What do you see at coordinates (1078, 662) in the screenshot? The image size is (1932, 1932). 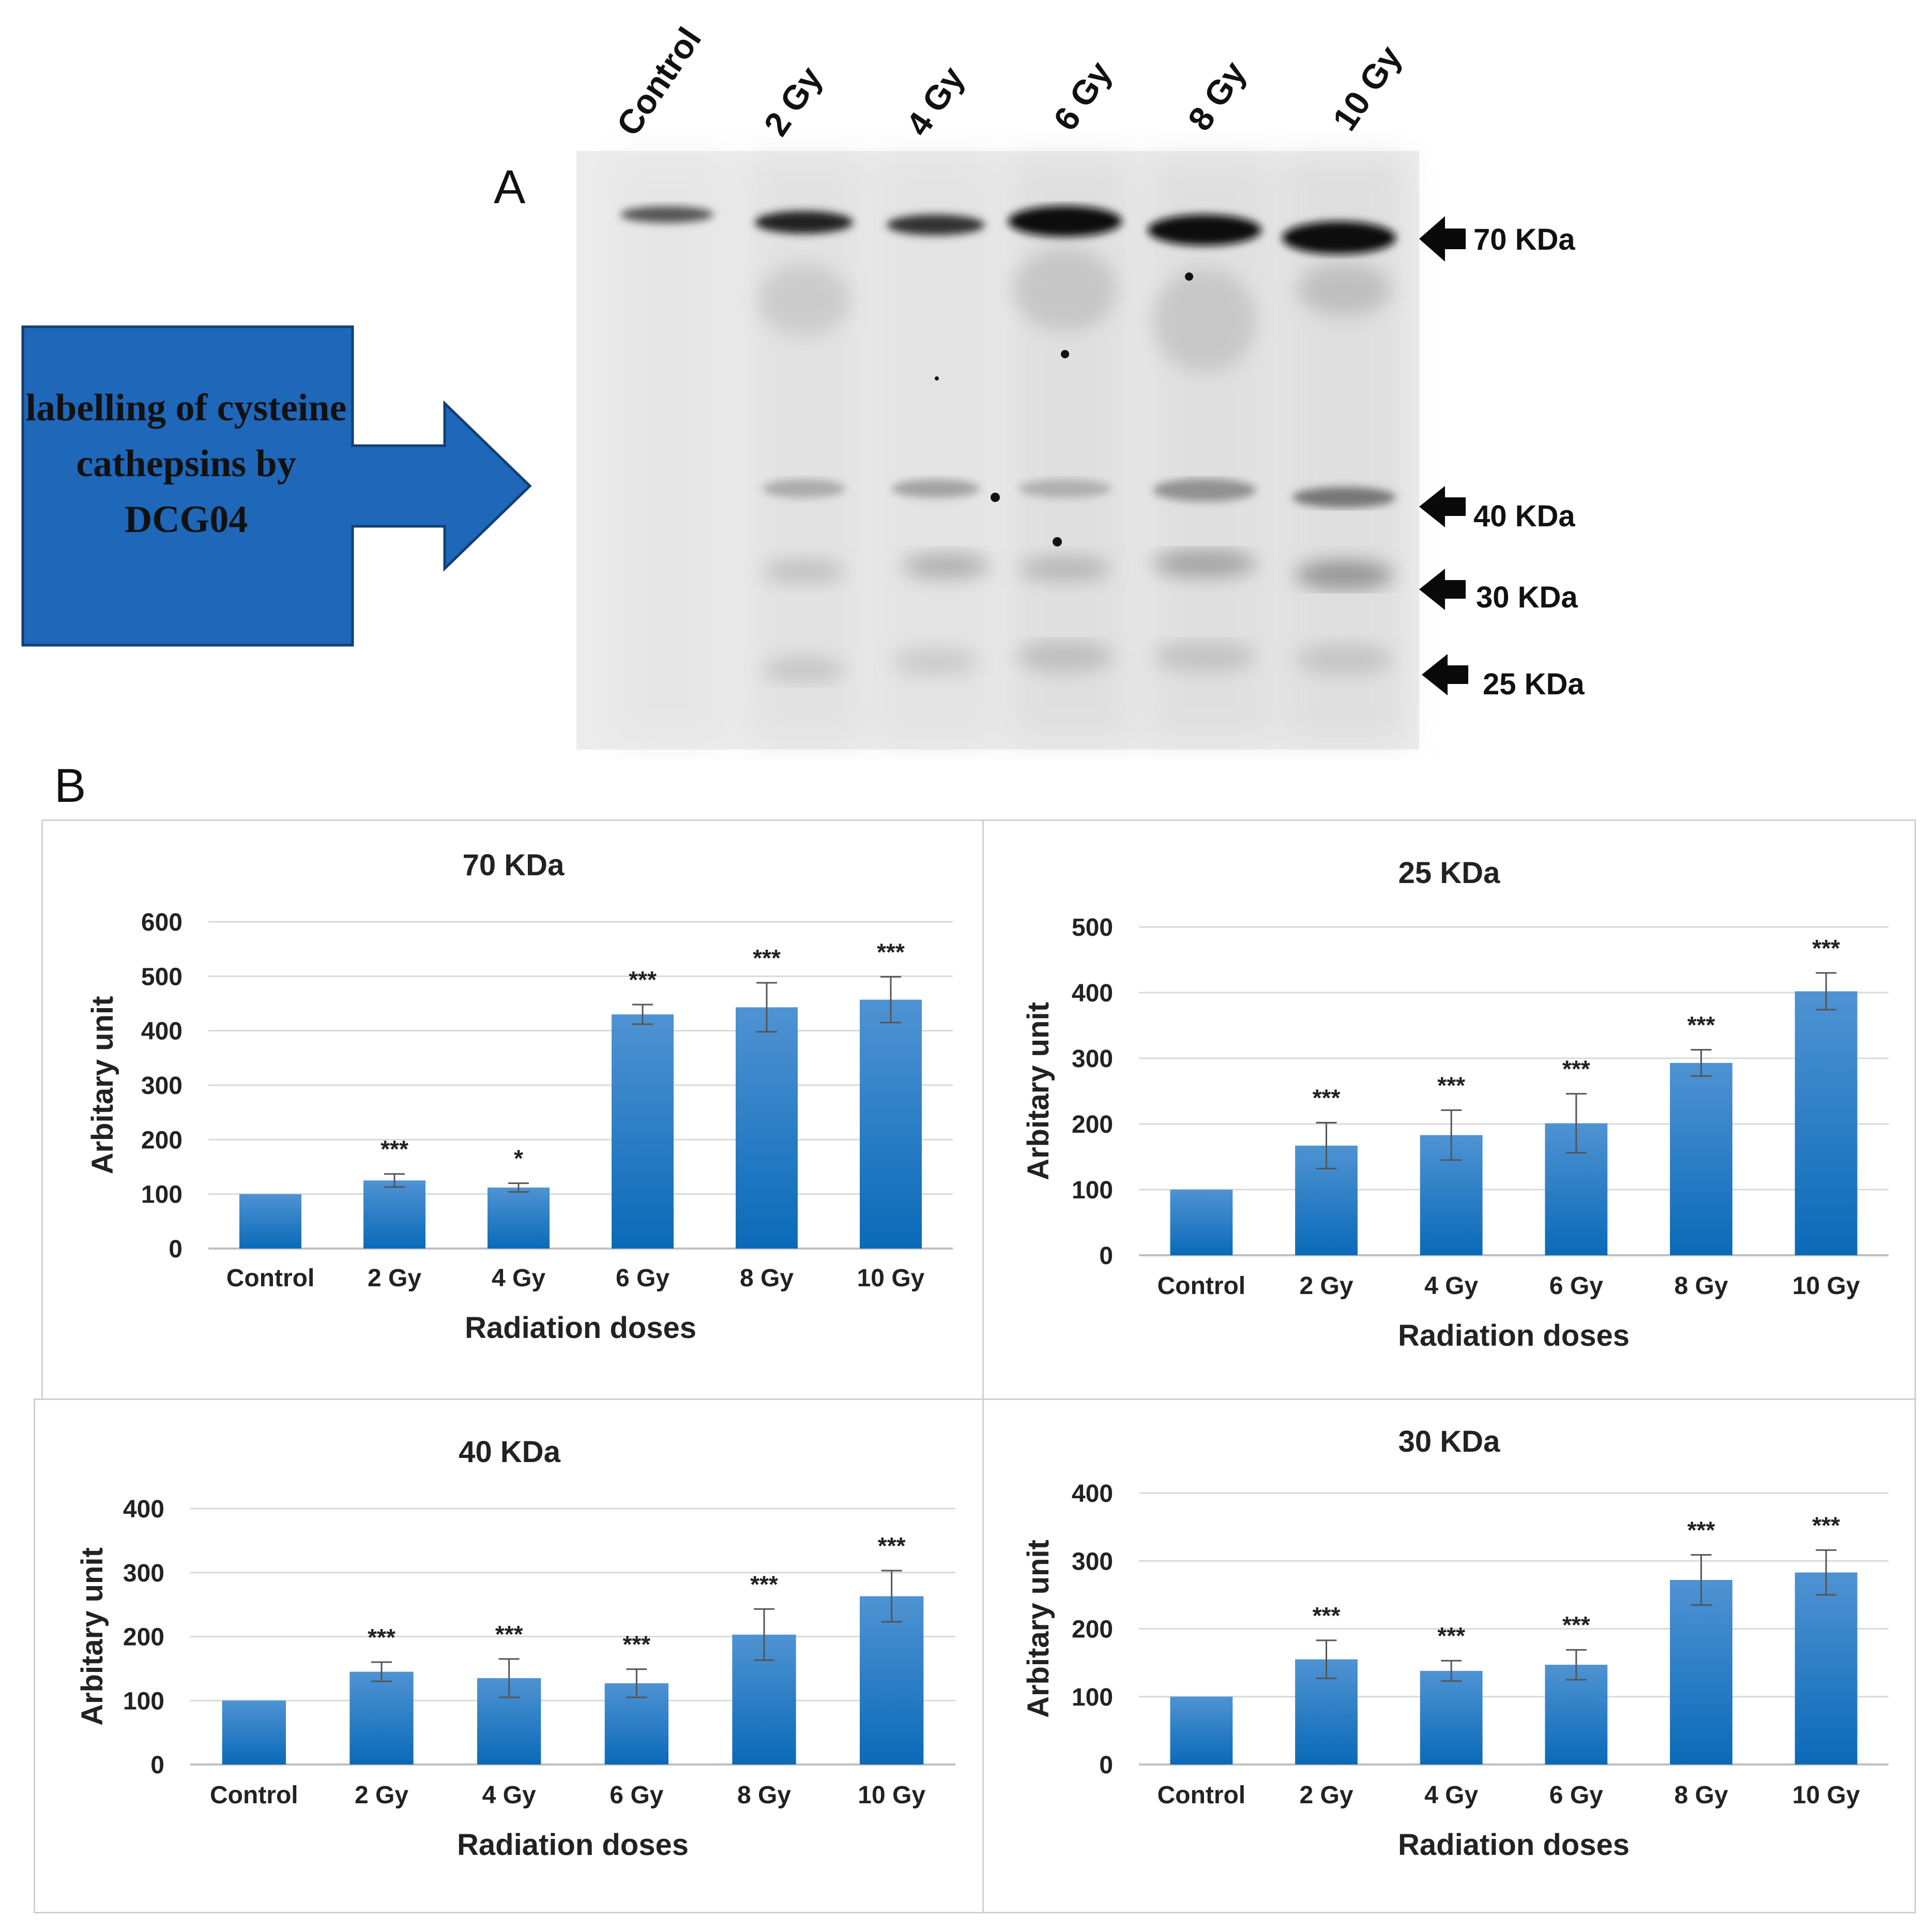 I see `blot-bands-25kda` at bounding box center [1078, 662].